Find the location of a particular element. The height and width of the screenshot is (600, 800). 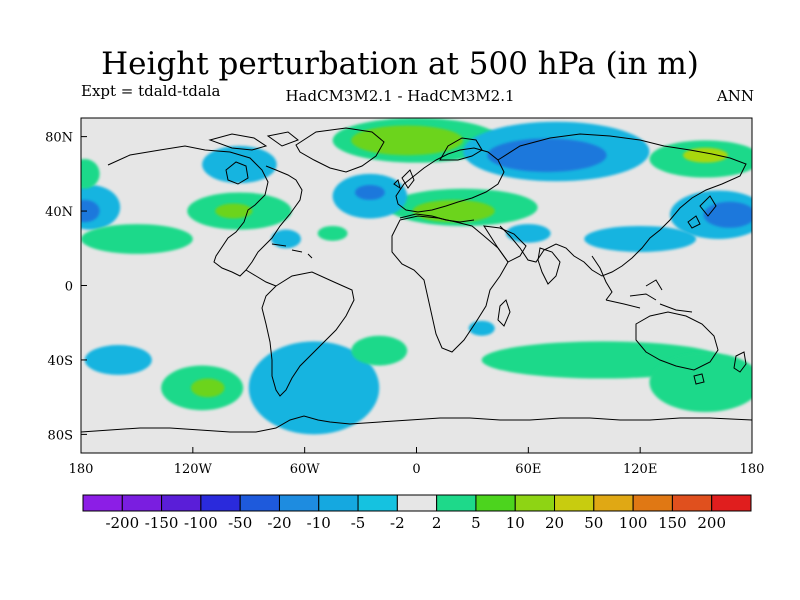

australia-coast is located at coordinates (677, 341).